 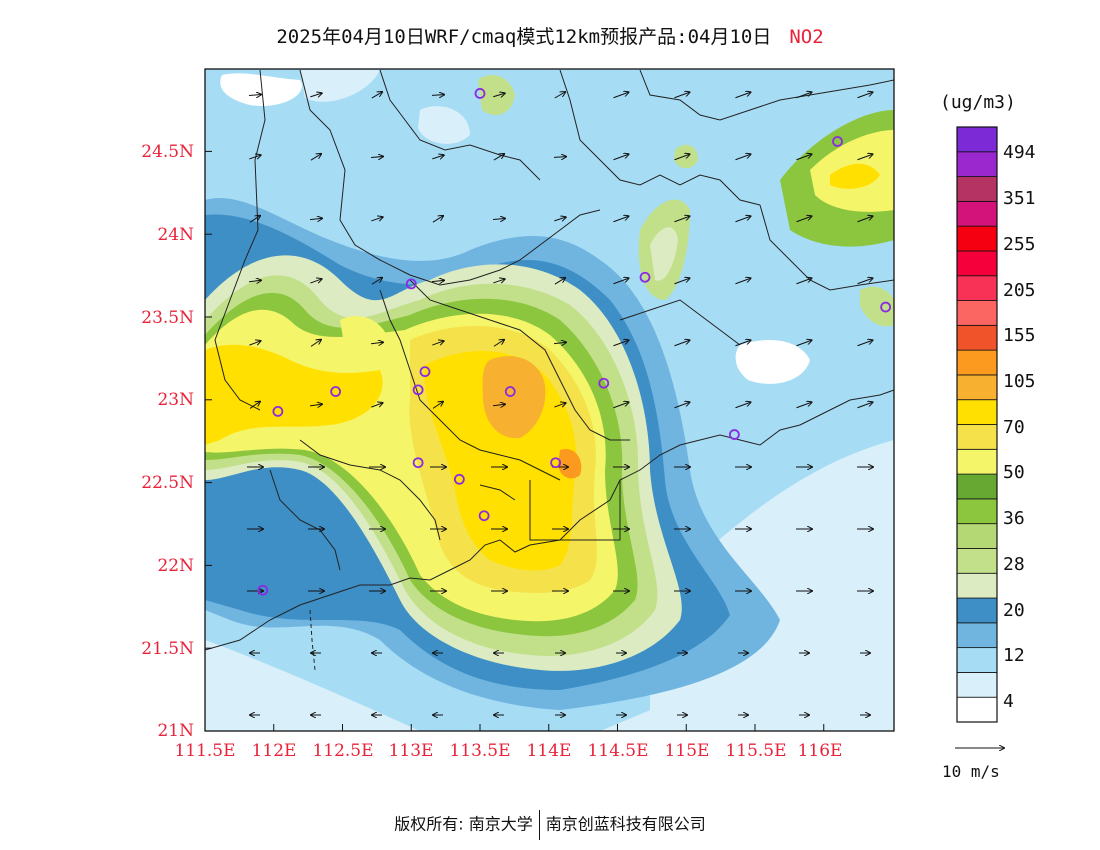 What do you see at coordinates (1019, 290) in the screenshot?
I see `colorbar-label: 205` at bounding box center [1019, 290].